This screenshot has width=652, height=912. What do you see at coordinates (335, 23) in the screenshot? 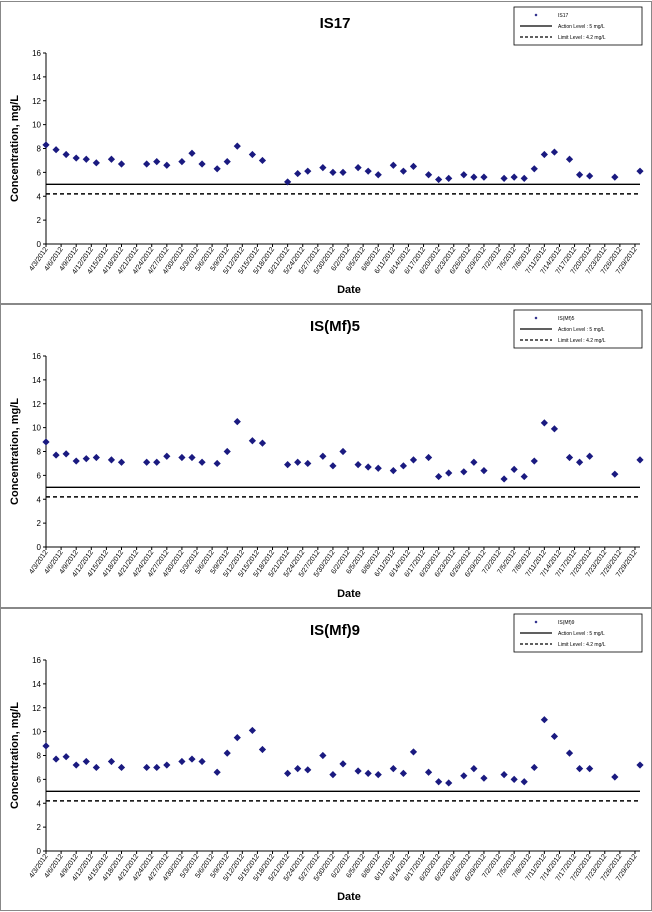
I see `chart-title: IS17` at bounding box center [335, 23].